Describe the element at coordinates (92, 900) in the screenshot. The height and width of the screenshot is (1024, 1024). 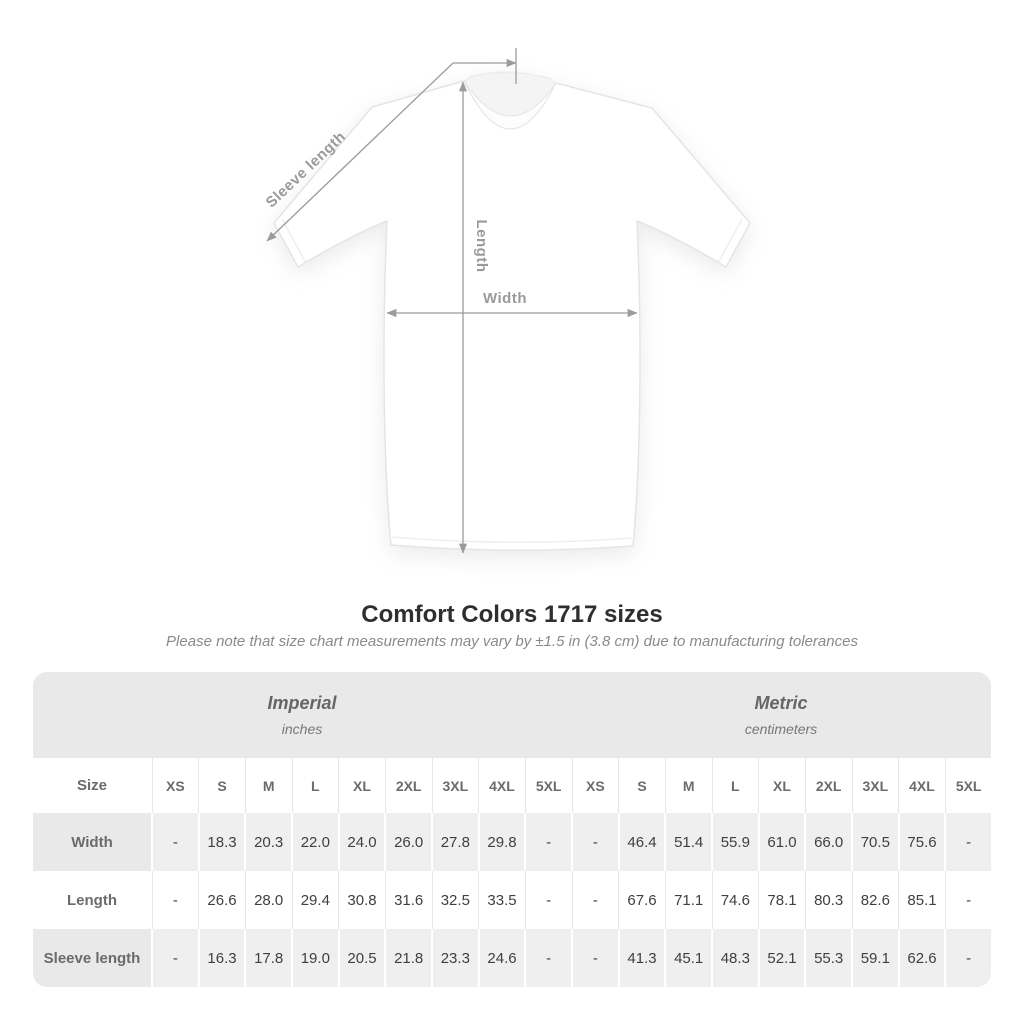
I see `row-label: Length` at that location.